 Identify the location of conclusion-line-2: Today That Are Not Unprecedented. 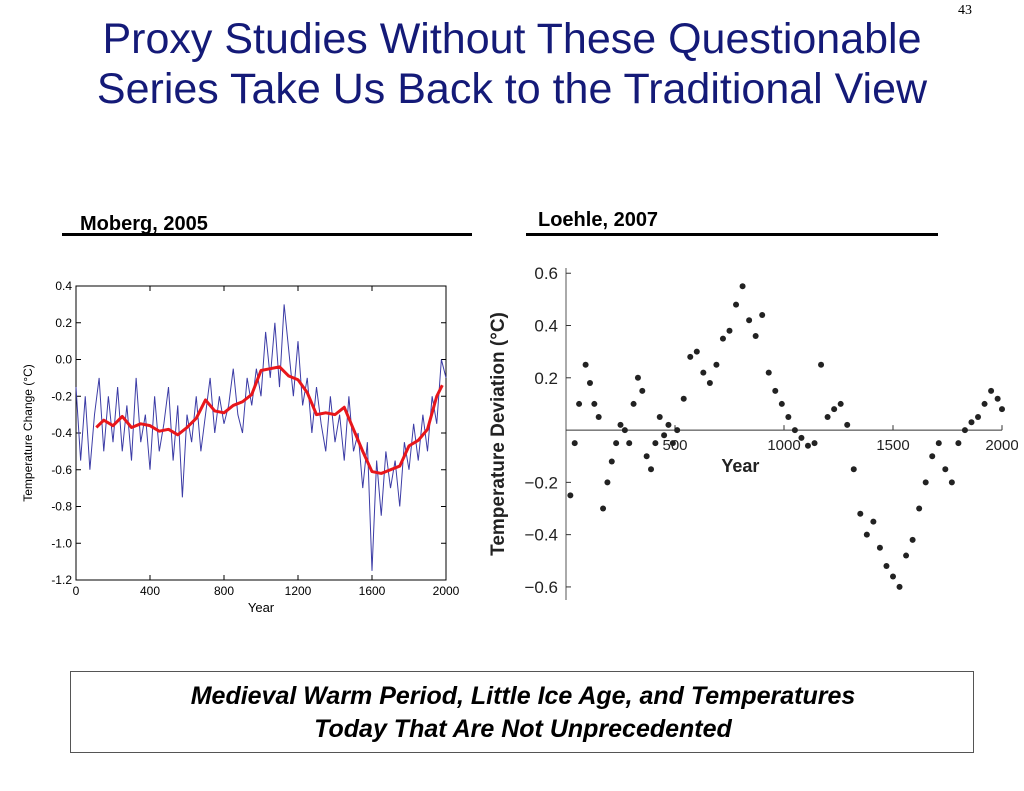
(523, 729).